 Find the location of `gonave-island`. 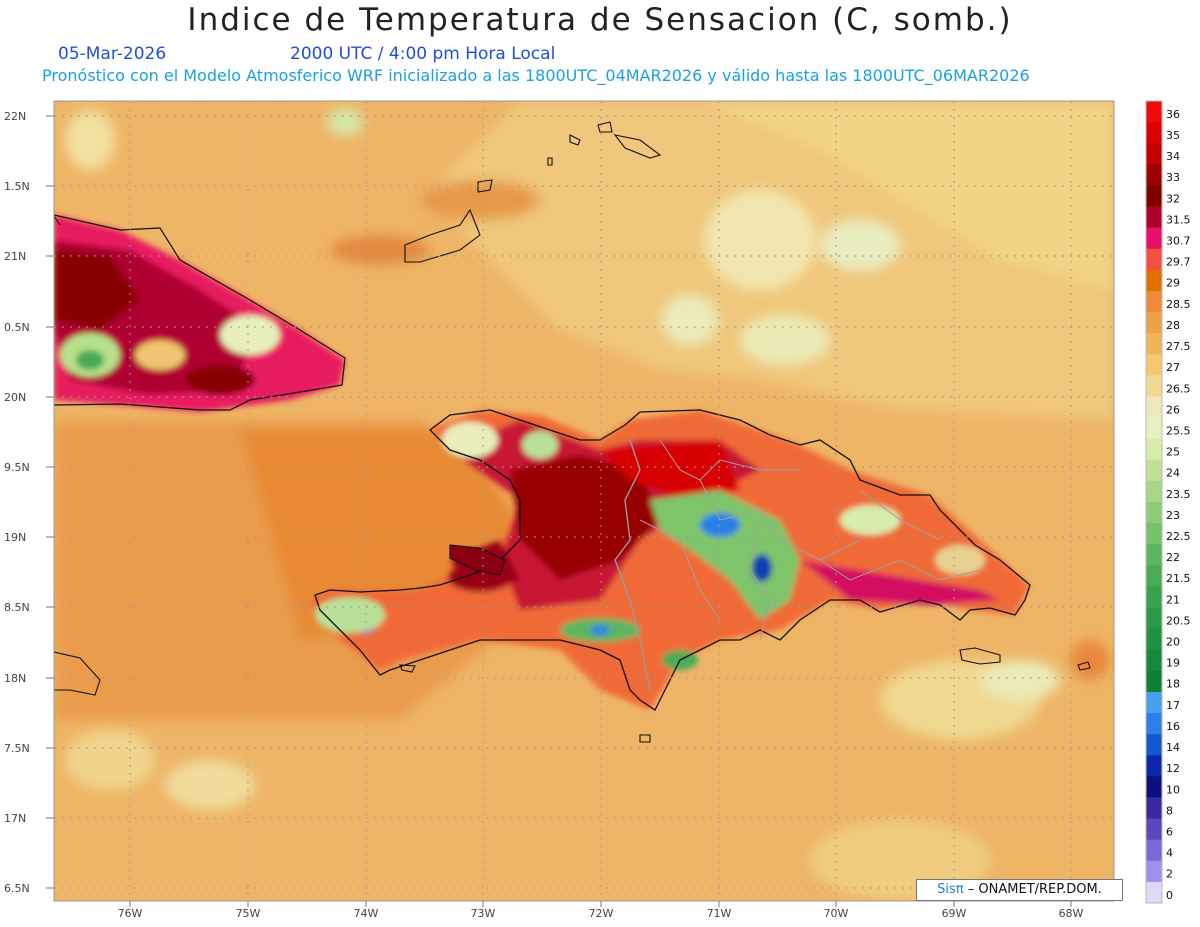

gonave-island is located at coordinates (477, 560).